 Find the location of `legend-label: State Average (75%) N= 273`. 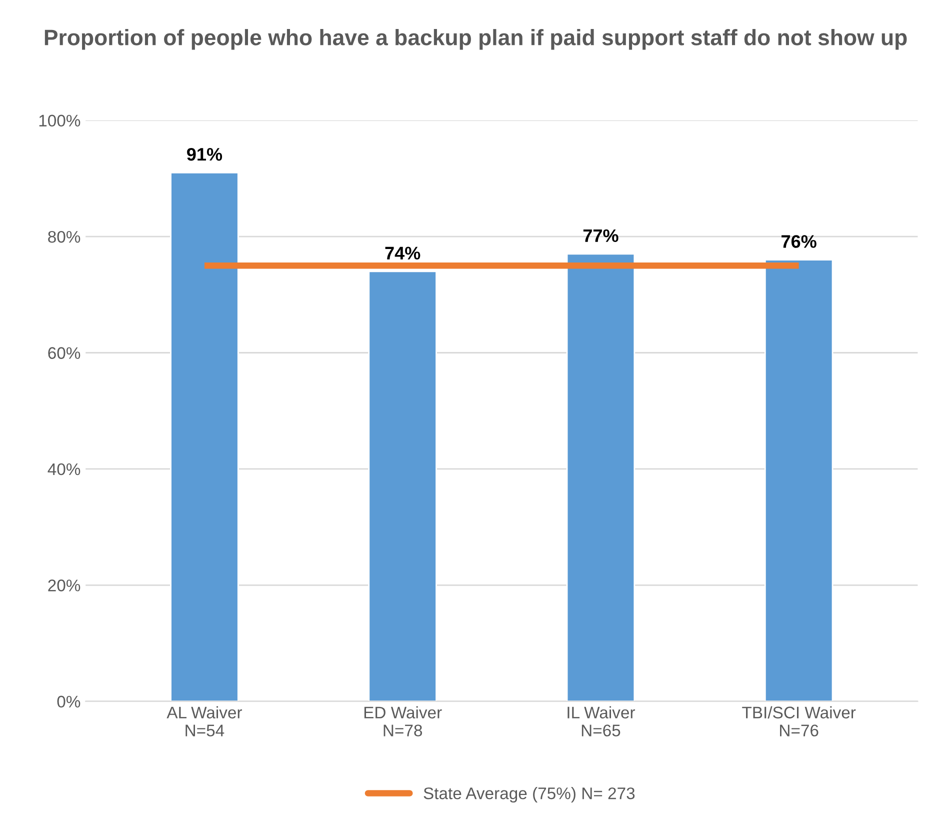

legend-label: State Average (75%) N= 273 is located at coordinates (529, 795).